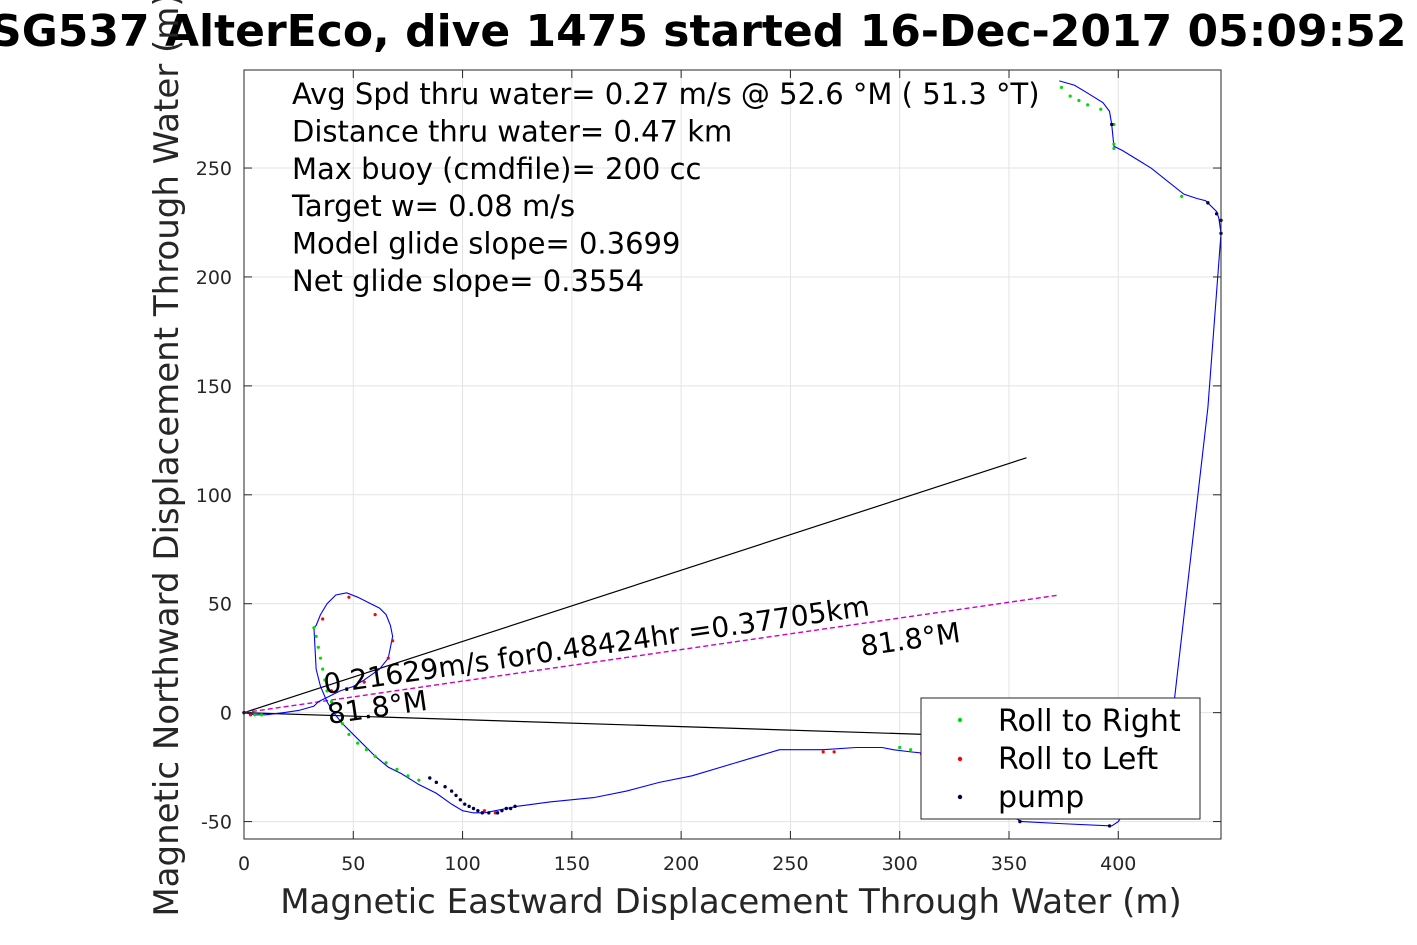  What do you see at coordinates (226, 714) in the screenshot?
I see `y-tick-label: 0` at bounding box center [226, 714].